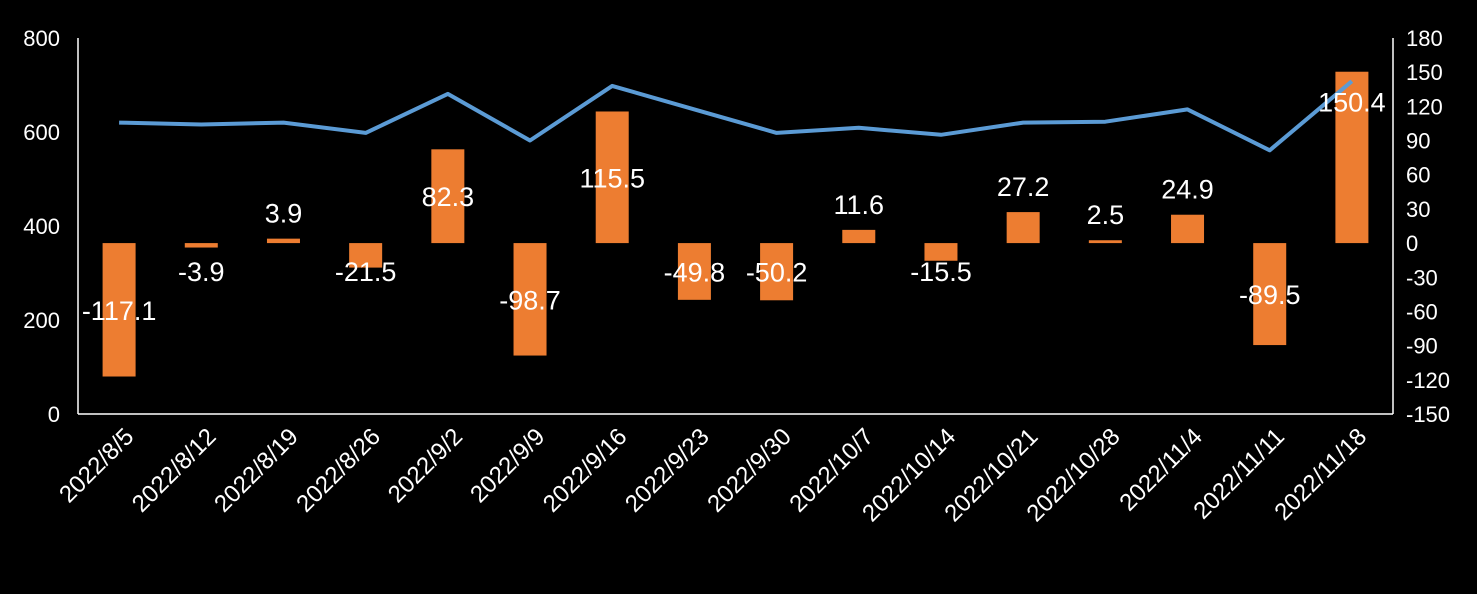 This screenshot has height=594, width=1477. What do you see at coordinates (859, 205) in the screenshot?
I see `bar-label-2022/10/7: 11.6` at bounding box center [859, 205].